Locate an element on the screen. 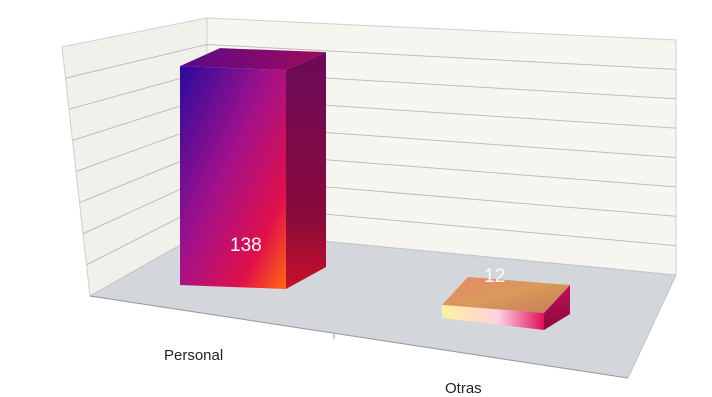 The image size is (712, 397). category-label-personal: Personal is located at coordinates (193, 355).